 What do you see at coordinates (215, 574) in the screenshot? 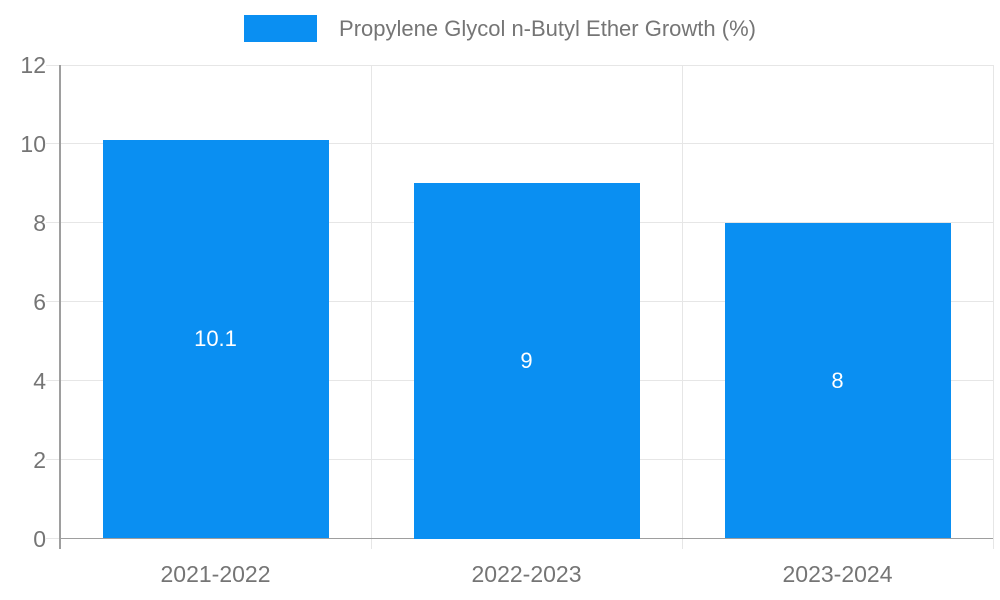
I see `x-axis-category-label: 2021-2022` at bounding box center [215, 574].